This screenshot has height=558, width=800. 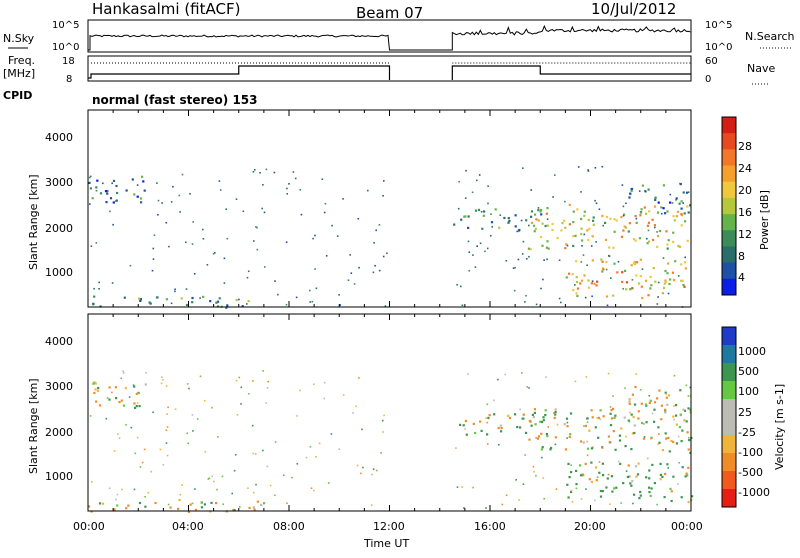 What do you see at coordinates (729, 336) in the screenshot?
I see `velocity-colorbar-band` at bounding box center [729, 336].